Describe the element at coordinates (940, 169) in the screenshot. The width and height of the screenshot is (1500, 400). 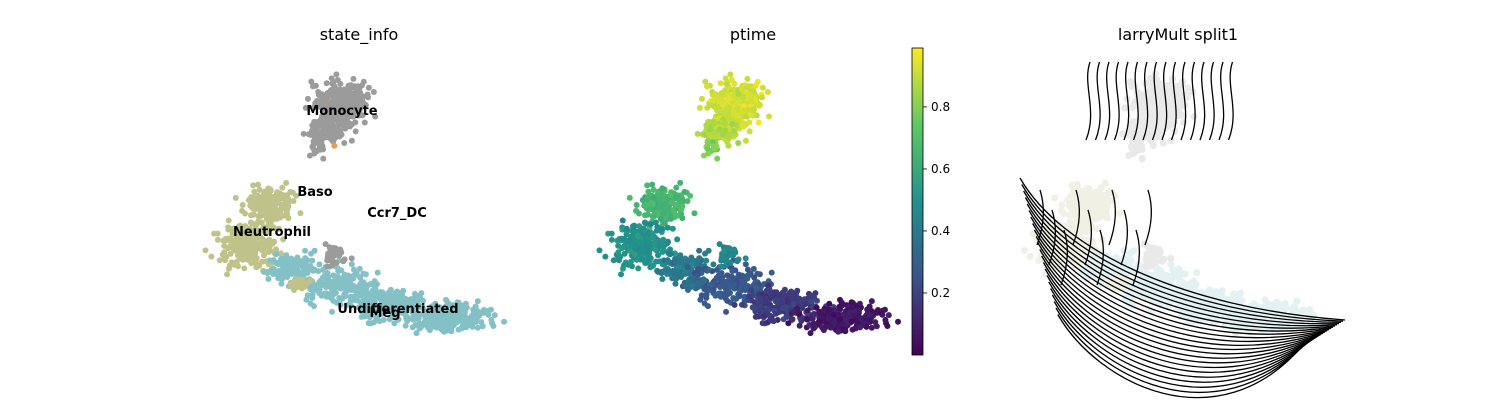
I see `colorbar-tick-label: 0.6` at that location.